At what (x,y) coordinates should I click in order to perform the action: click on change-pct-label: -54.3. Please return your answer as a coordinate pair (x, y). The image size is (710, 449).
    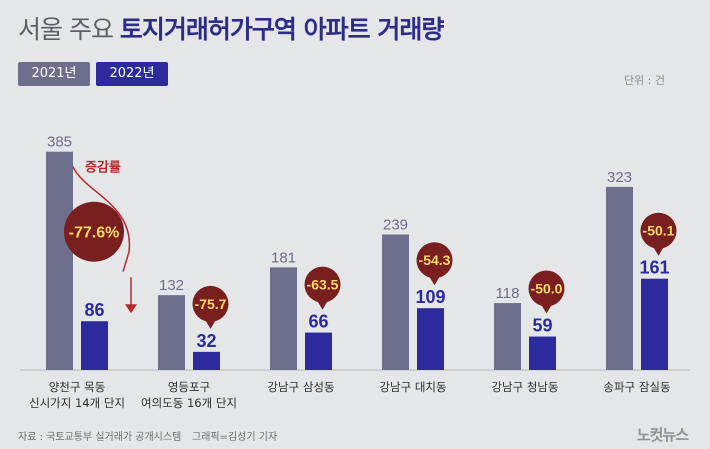
    Looking at the image, I should click on (435, 260).